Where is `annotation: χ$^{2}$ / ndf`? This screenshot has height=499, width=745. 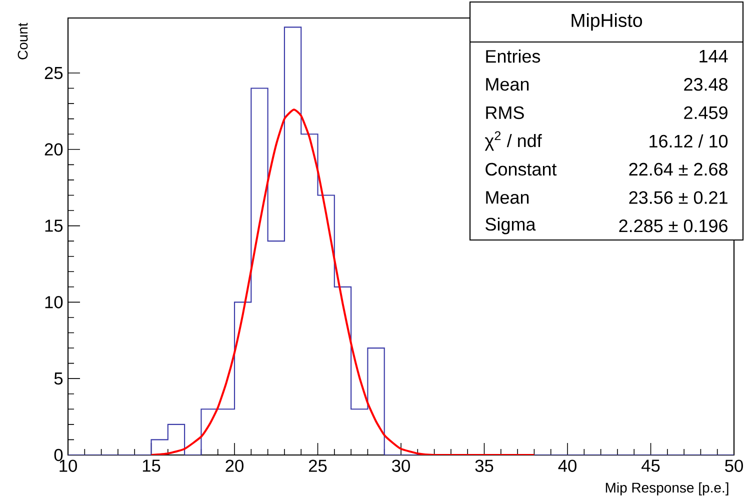 annotation: χ$^{2}$ / ndf is located at coordinates (513, 141).